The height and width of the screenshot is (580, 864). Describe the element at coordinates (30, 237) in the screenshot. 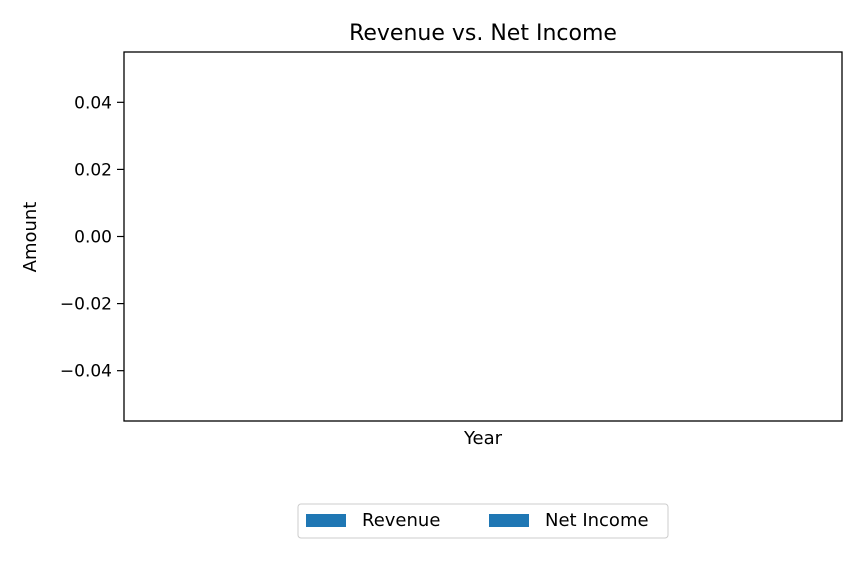

I see `y-axis-label: Amount` at that location.